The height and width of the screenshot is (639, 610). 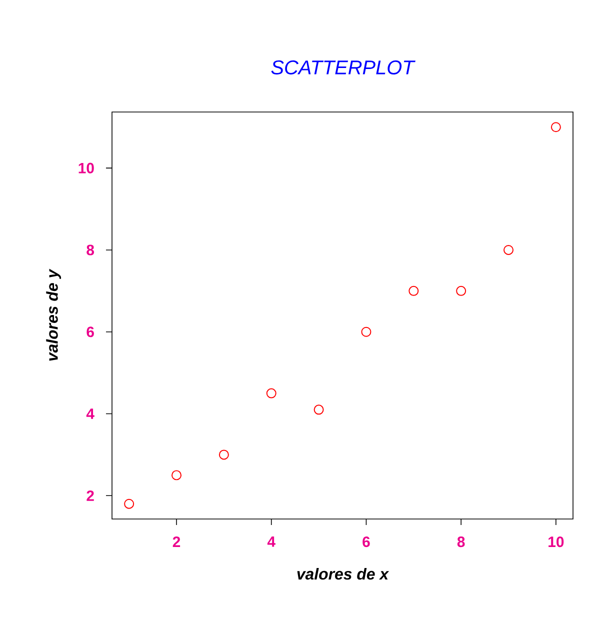 What do you see at coordinates (90, 495) in the screenshot?
I see `y-tick-label: 2` at bounding box center [90, 495].